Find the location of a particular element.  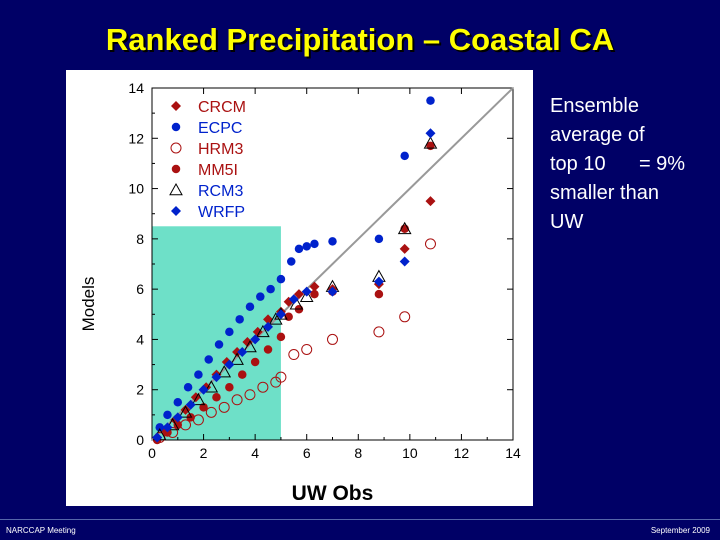

y-tick-label: 0 is located at coordinates (140, 440).